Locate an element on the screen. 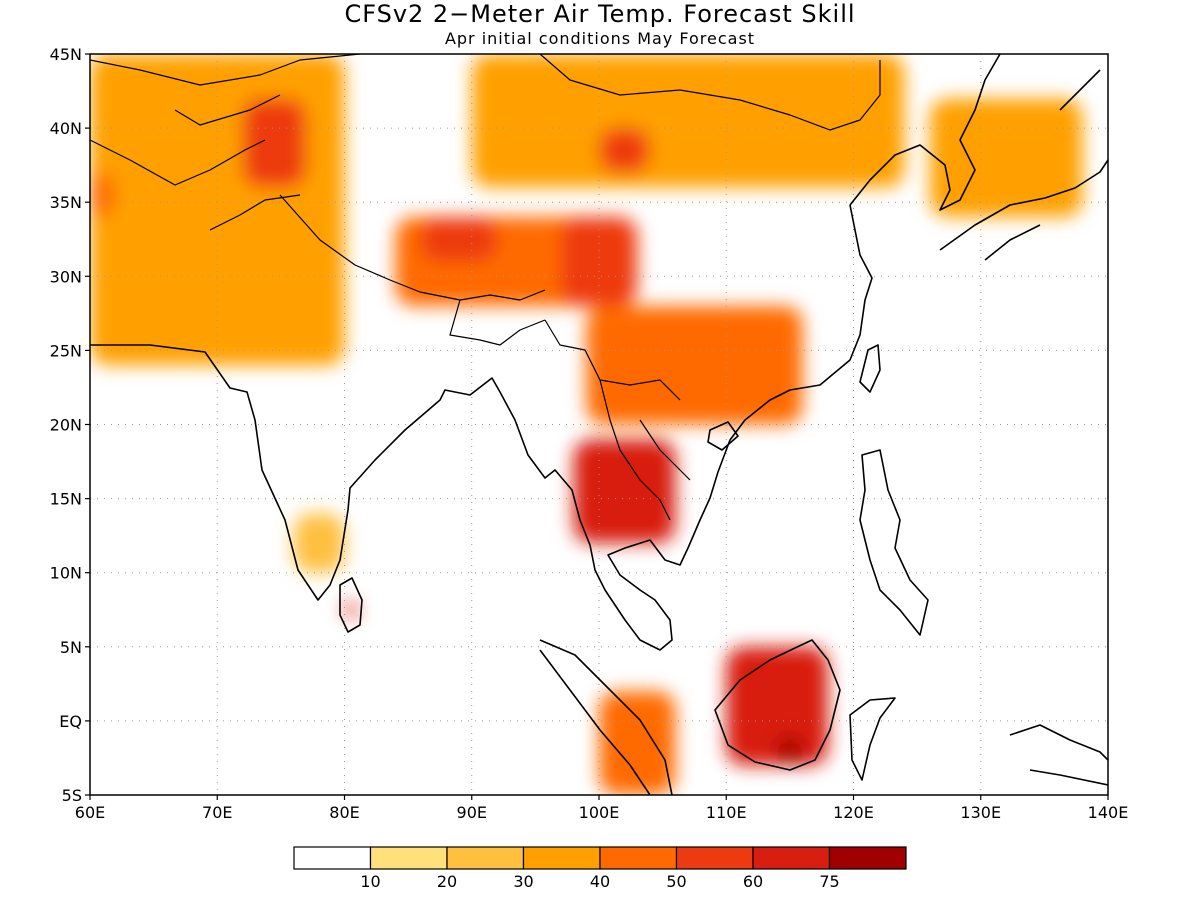  skill-region-borneo-core is located at coordinates (790, 750).